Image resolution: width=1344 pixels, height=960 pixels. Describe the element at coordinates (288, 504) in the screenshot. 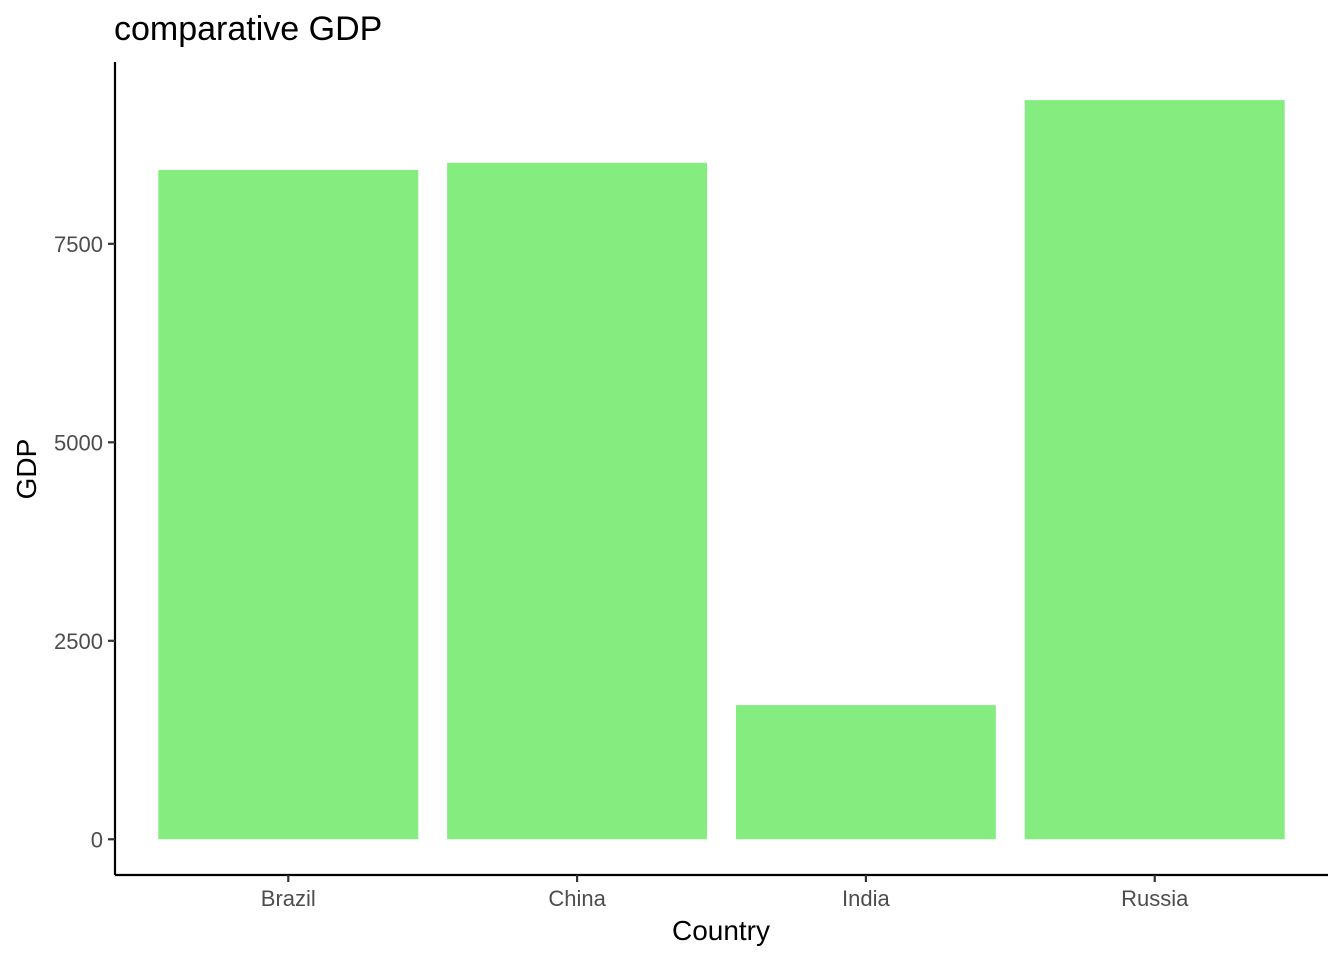

I see `bar-brazil` at that location.